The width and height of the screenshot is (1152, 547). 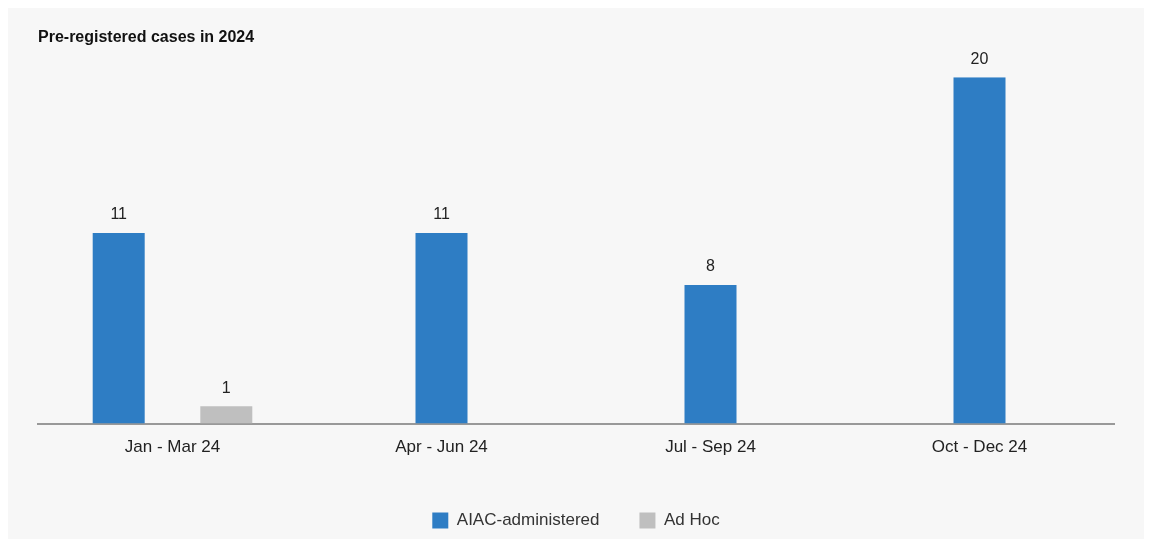 I want to click on chart-title: Pre-registered cases in 2024, so click(x=146, y=37).